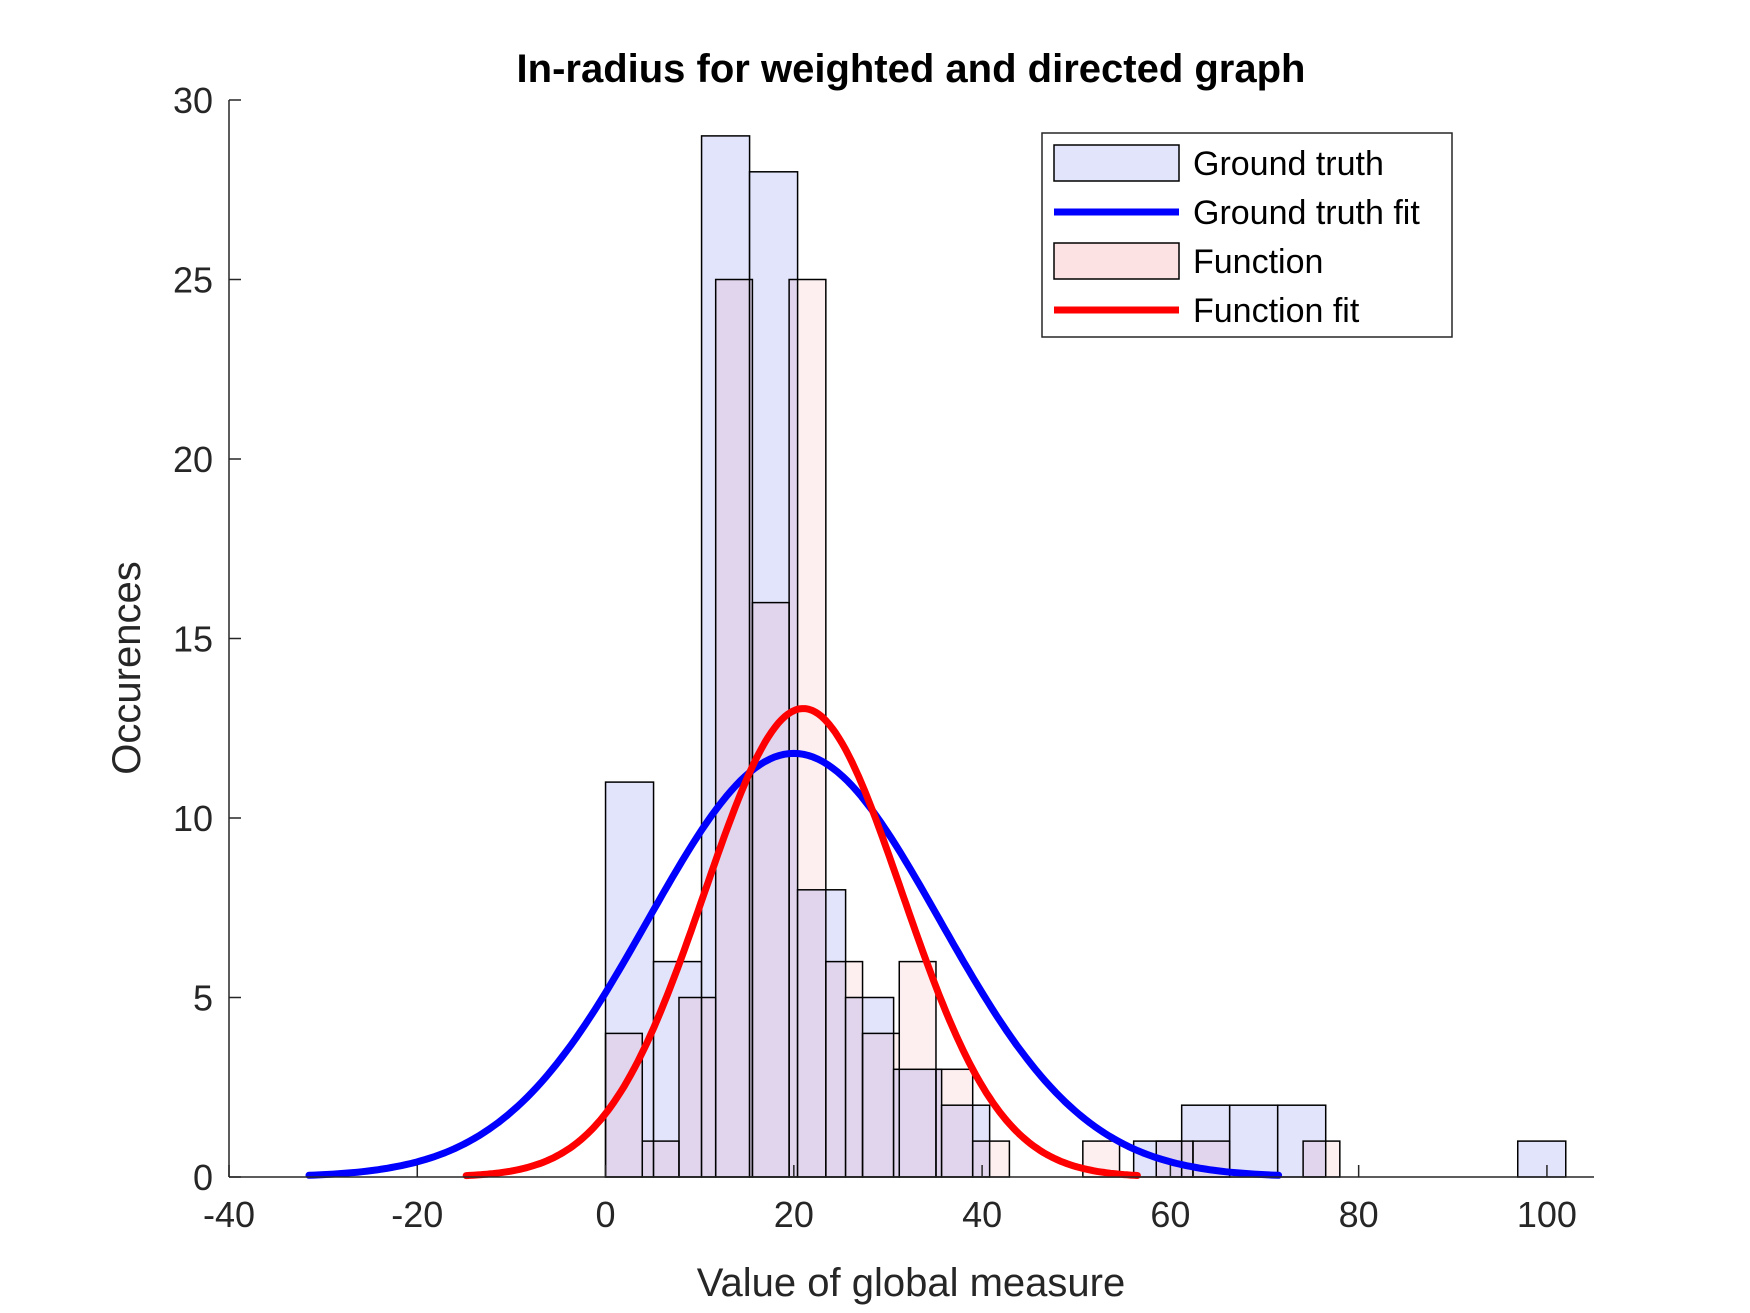 The height and width of the screenshot is (1313, 1750). I want to click on x-tick-label: 100, so click(1547, 1214).